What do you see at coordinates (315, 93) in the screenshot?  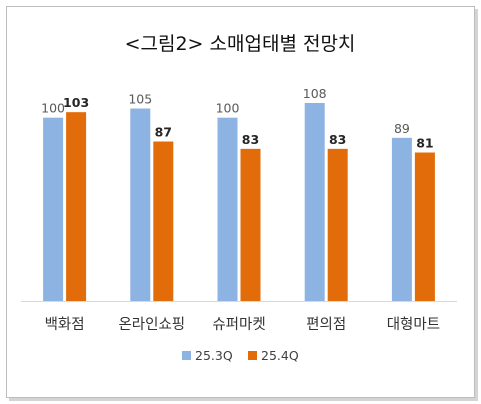 I see `data-label: 108` at bounding box center [315, 93].